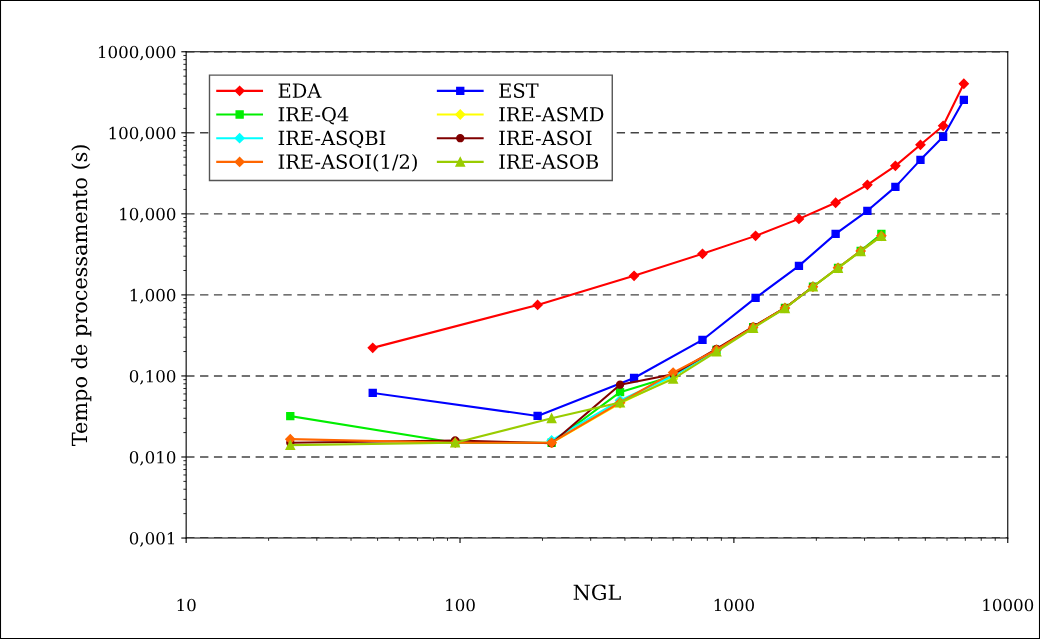  Describe the element at coordinates (734, 605) in the screenshot. I see `x-tick-label: 1000` at that location.